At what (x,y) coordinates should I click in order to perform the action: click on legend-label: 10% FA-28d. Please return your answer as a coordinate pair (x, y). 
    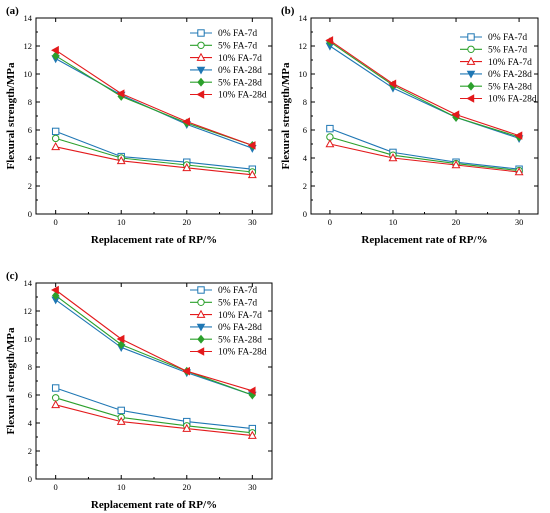
    Looking at the image, I should click on (512, 100).